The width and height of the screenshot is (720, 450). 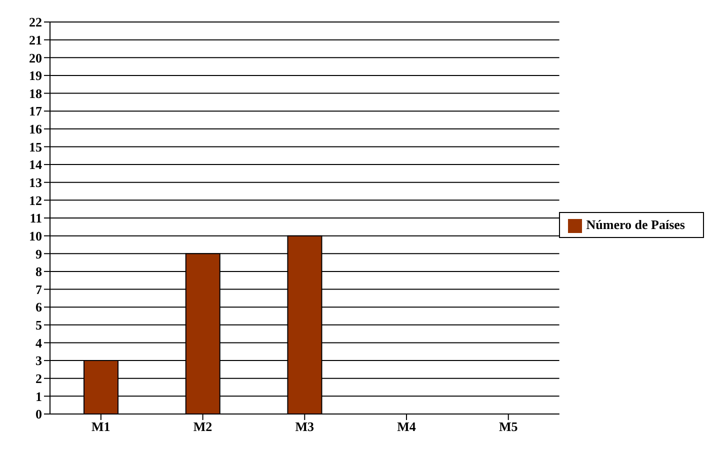 I want to click on y-tick-label: 7, so click(x=39, y=289).